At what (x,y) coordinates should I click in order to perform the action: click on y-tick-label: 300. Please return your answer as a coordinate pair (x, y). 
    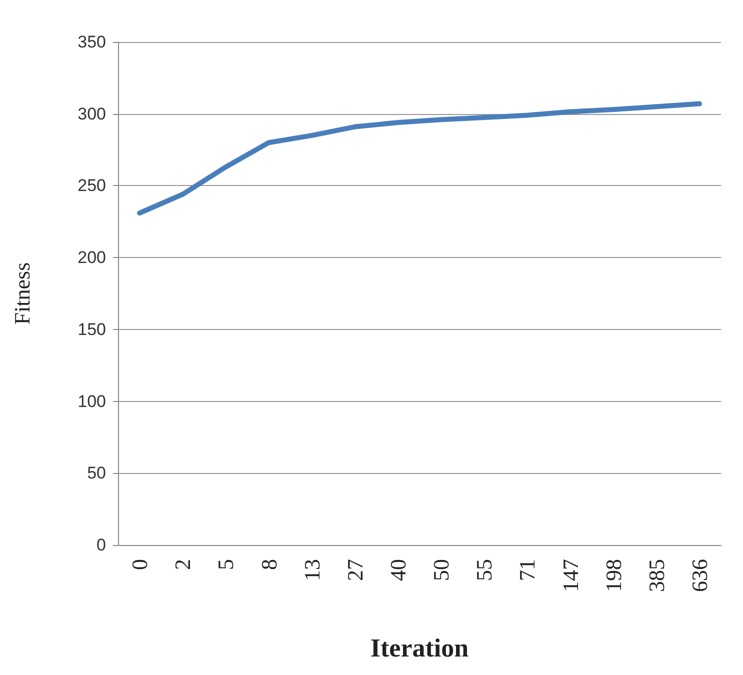
    Looking at the image, I should click on (92, 114).